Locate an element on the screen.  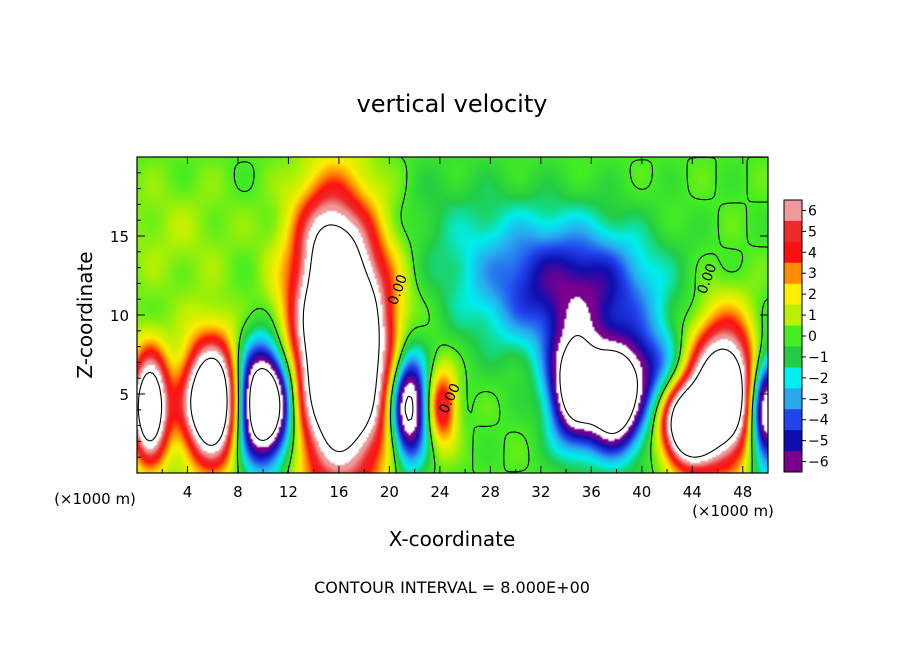
x-unit-left: (×1000 m) is located at coordinates (95, 499).